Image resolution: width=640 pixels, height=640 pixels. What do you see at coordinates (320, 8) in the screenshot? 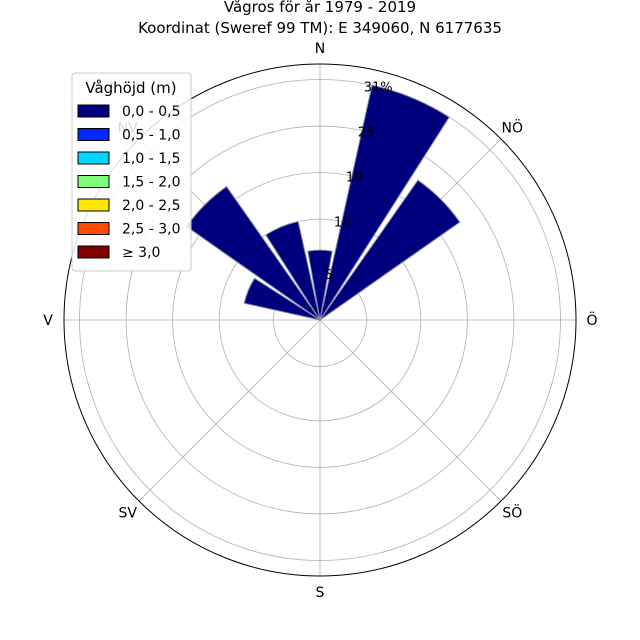
I see `chart-title: Vågros för år 1979 - 2019` at bounding box center [320, 8].